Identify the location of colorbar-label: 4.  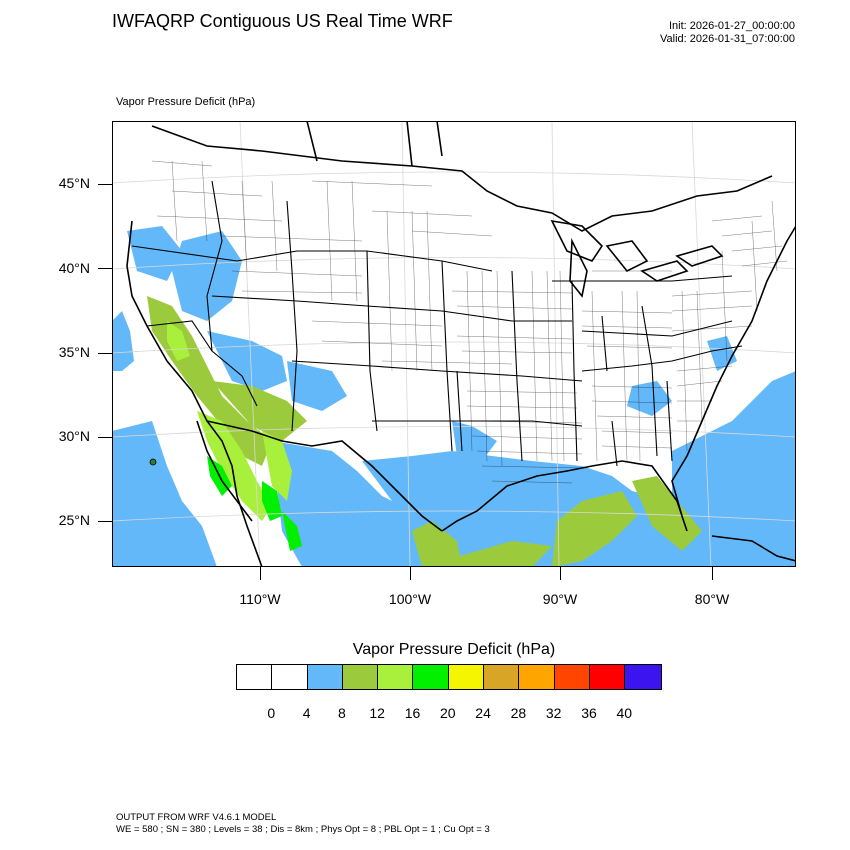
(306, 713).